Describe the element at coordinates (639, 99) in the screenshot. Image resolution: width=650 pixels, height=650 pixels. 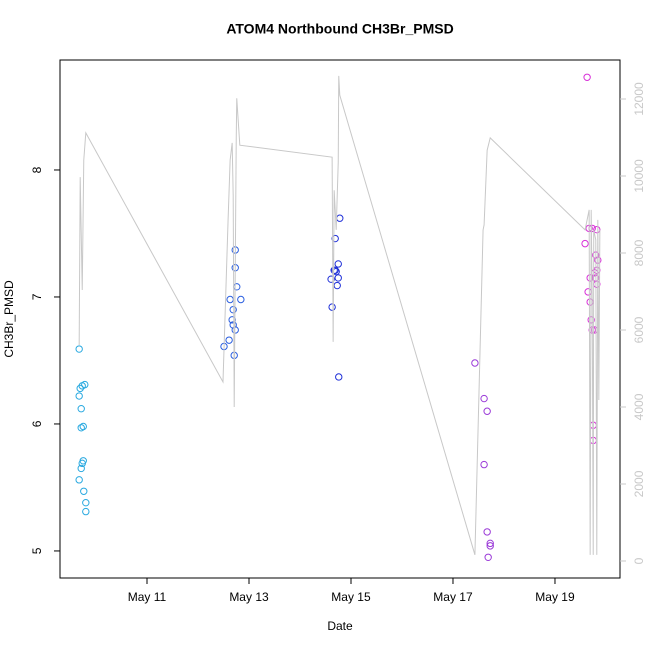
I see `y2-tick-label: 12000` at that location.